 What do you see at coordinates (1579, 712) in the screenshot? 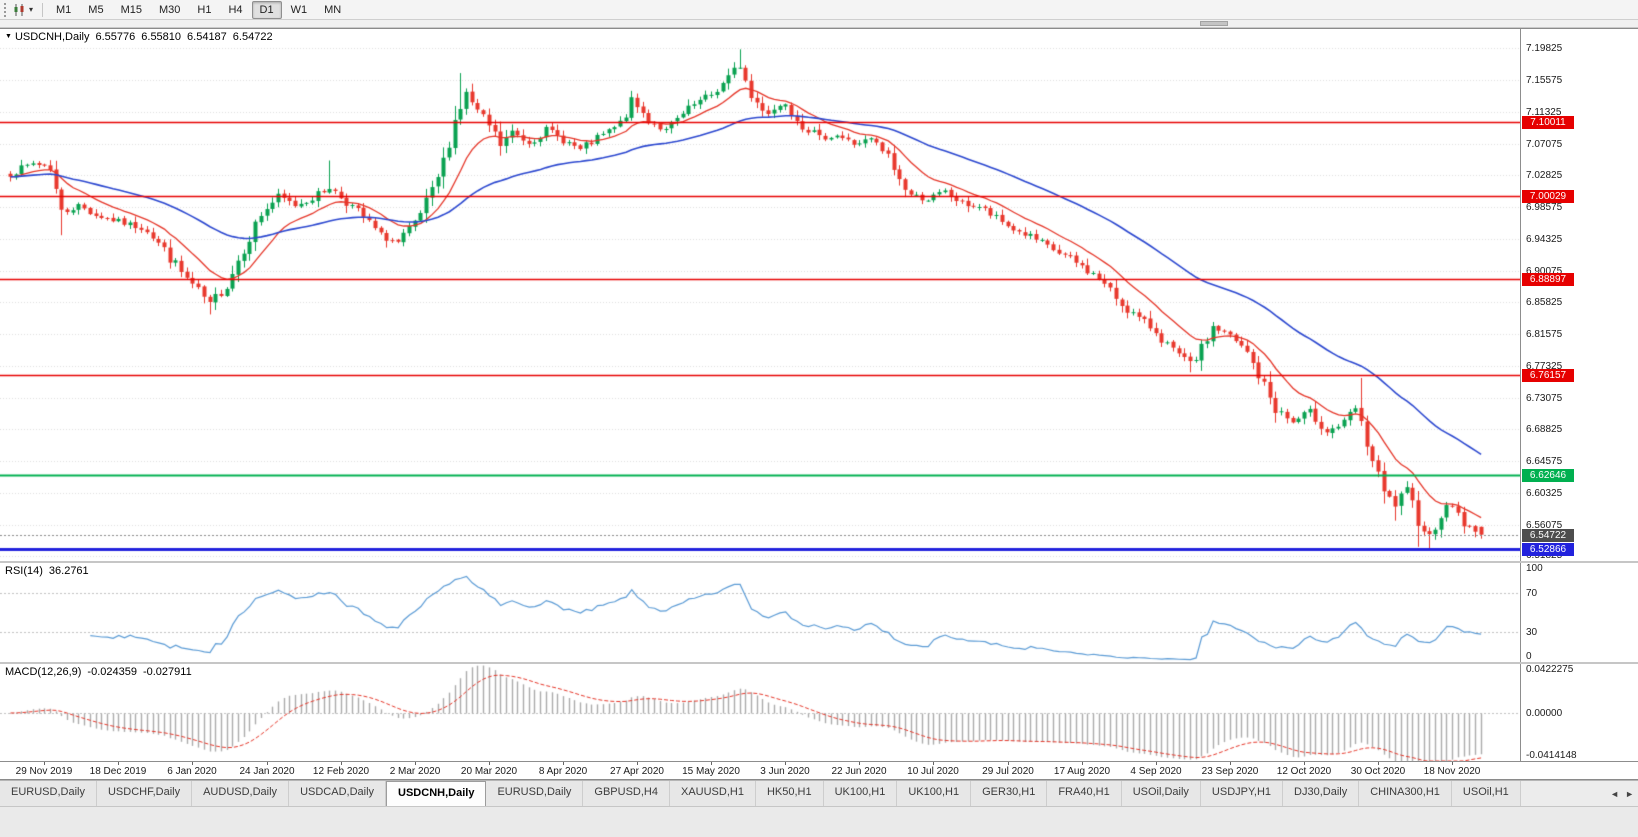
I see `macd-axis: 0.0422275 0.00000 -0.0414148` at bounding box center [1579, 712].